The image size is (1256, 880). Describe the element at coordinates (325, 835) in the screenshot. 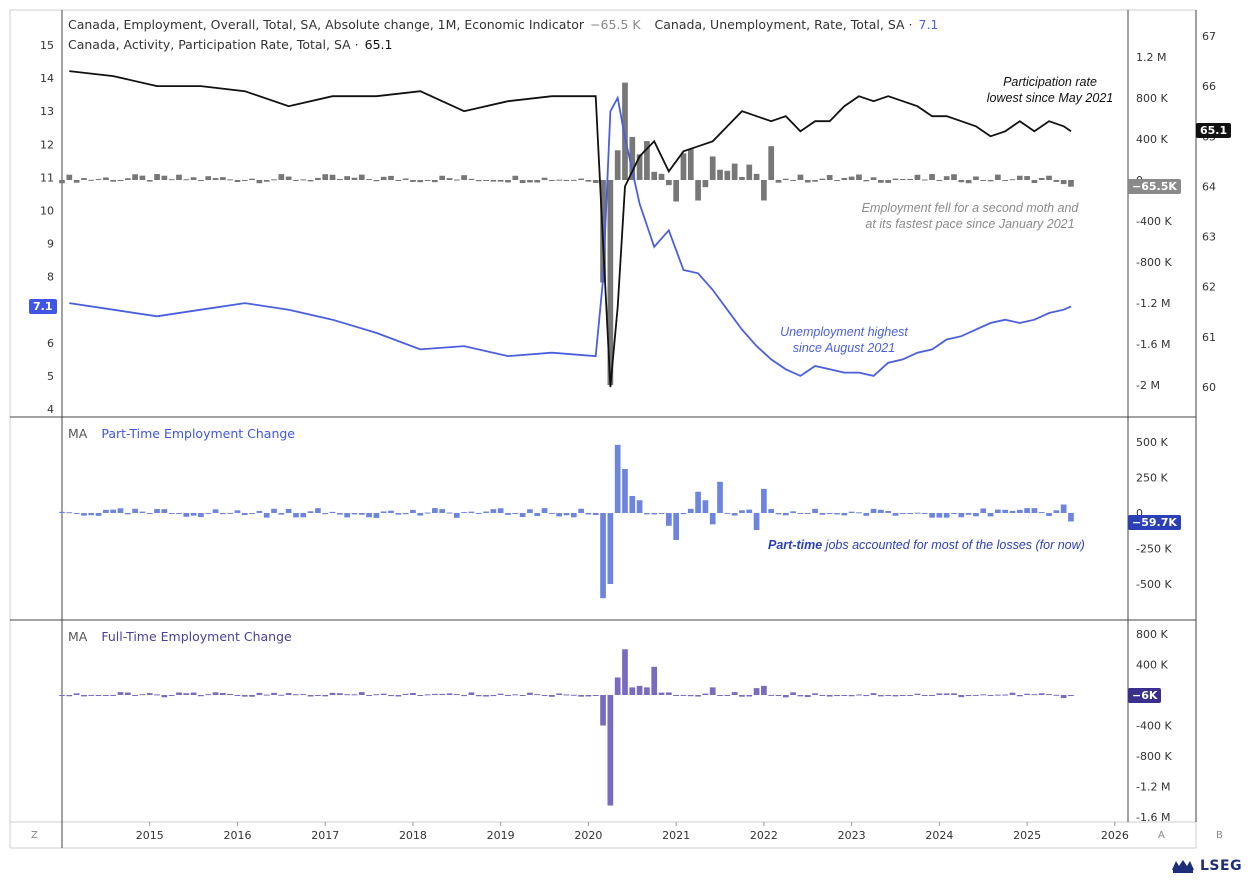

I see `x-label-2017: 2017` at that location.